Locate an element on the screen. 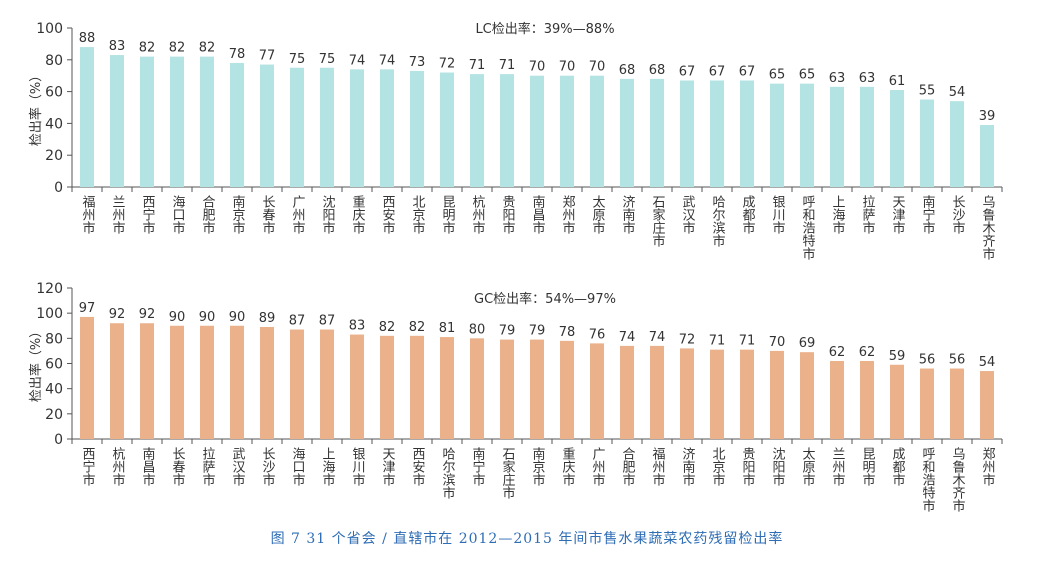 This screenshot has height=569, width=1054. bar-南昌市 is located at coordinates (537, 131).